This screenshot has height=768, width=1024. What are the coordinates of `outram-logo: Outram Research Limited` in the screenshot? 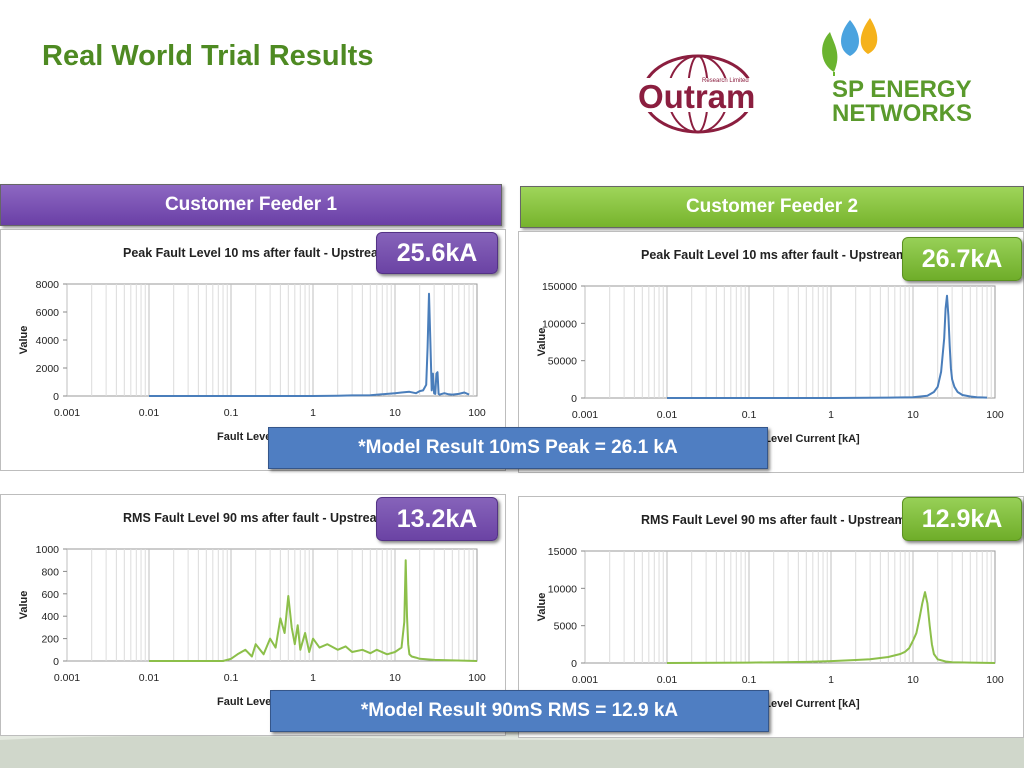 It's located at (699, 94).